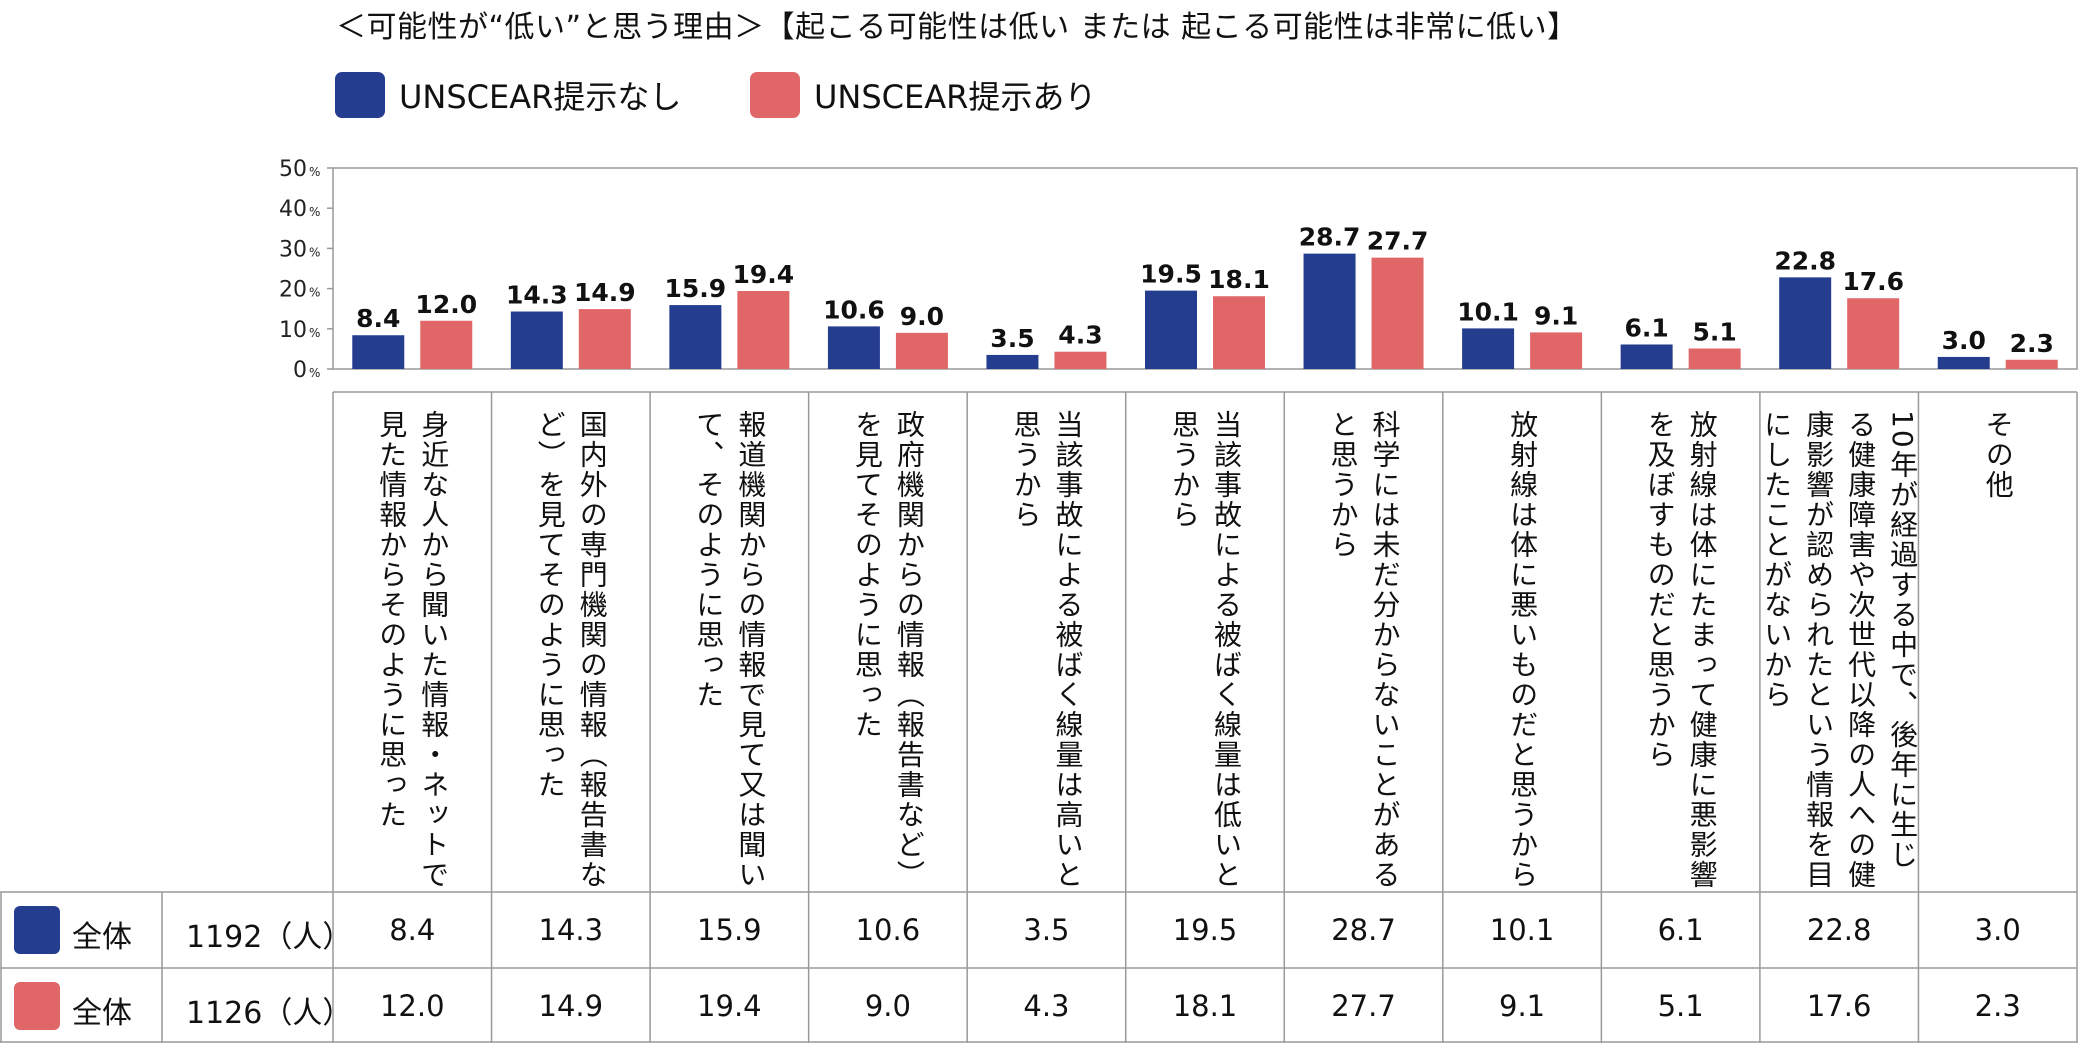  What do you see at coordinates (1997, 642) in the screenshot?
I see `category-cell-10: その他` at bounding box center [1997, 642].